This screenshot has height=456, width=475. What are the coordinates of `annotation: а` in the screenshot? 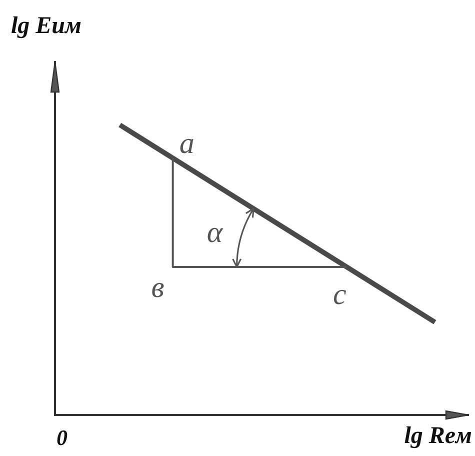 It's located at (186, 143).